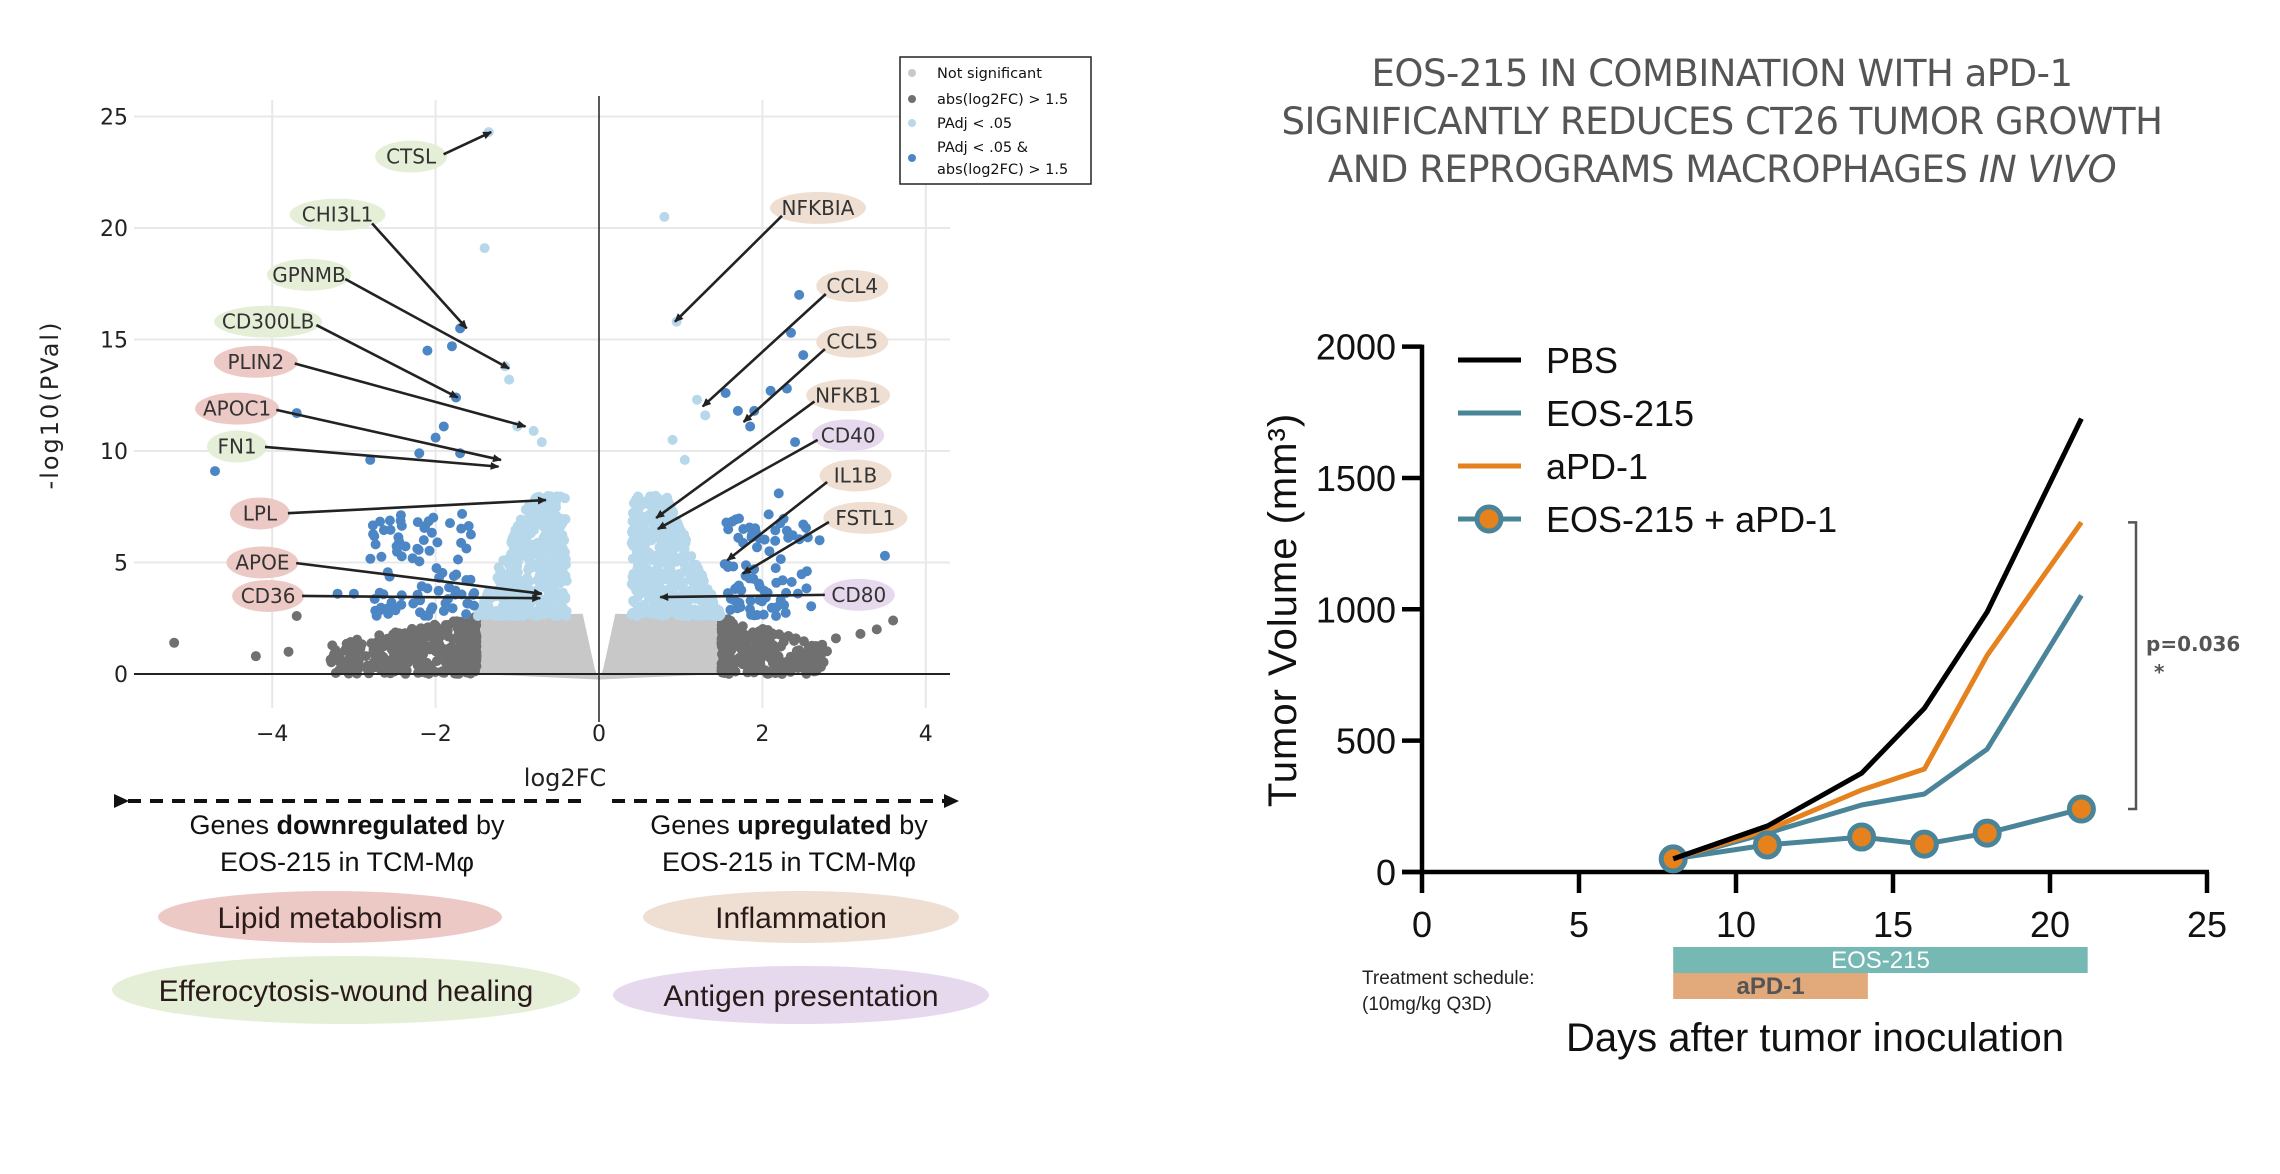 This screenshot has height=1174, width=2280. I want to click on gene-annotation-ccl4: CCL4, so click(795, 338).